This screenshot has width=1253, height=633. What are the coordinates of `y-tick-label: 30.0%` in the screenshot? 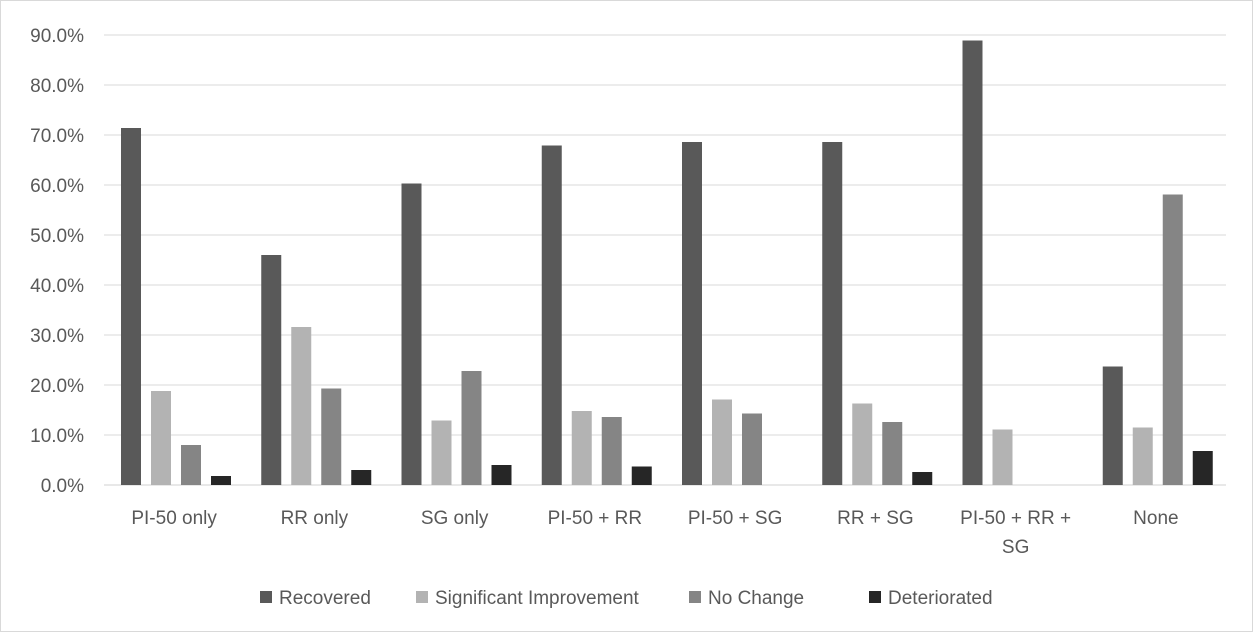 It's located at (57, 336).